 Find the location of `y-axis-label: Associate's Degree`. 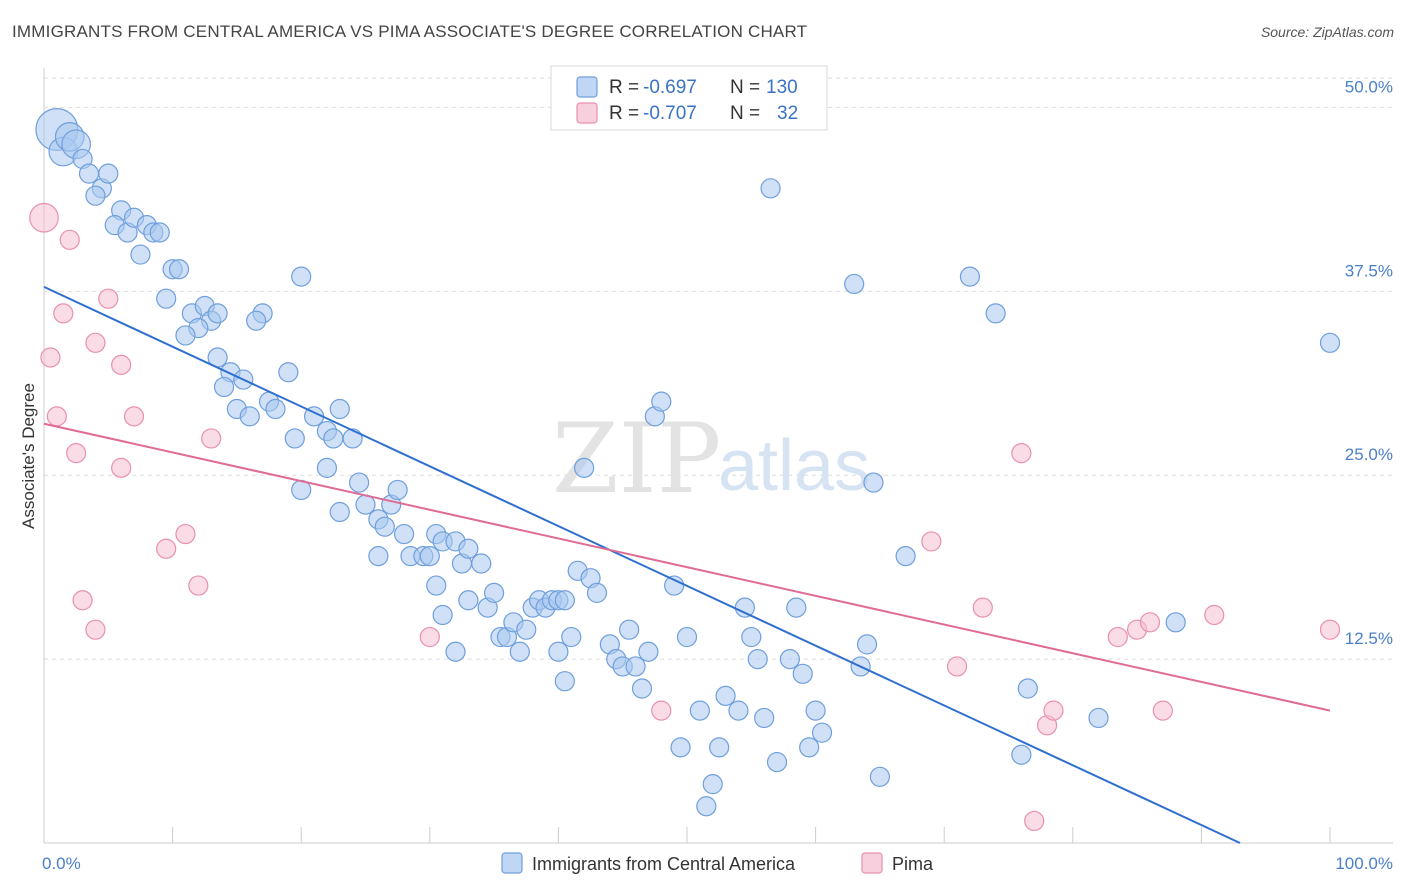

y-axis-label: Associate's Degree is located at coordinates (28, 456).